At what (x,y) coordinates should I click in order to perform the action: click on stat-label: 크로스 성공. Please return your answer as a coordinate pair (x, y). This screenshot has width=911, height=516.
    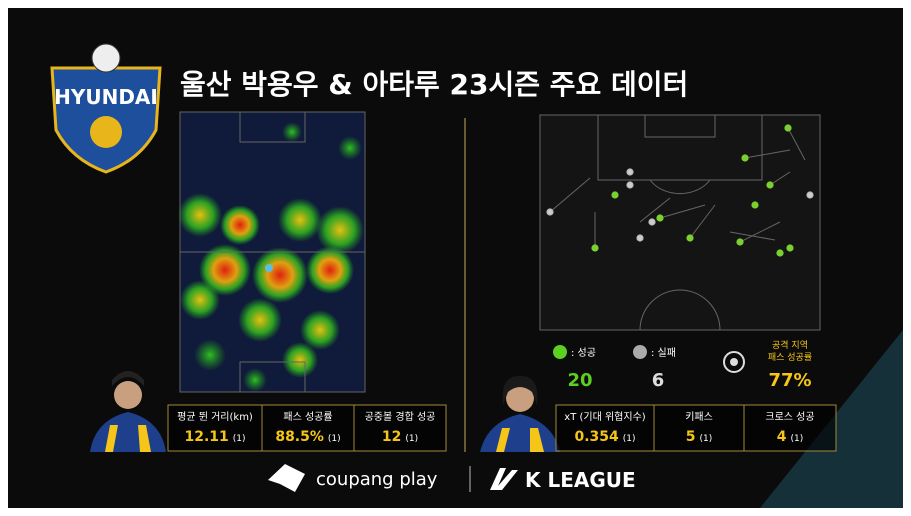
    Looking at the image, I should click on (789, 417).